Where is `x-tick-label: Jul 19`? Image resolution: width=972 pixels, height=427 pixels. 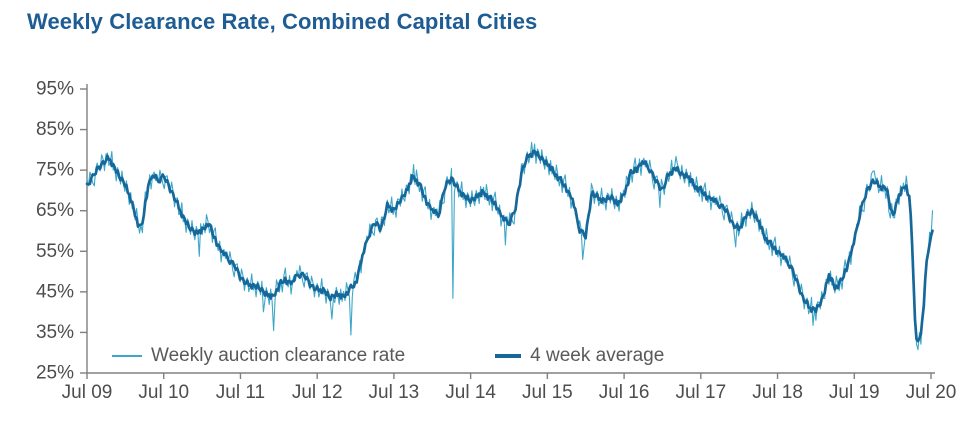
x-tick-label: Jul 19 is located at coordinates (854, 392).